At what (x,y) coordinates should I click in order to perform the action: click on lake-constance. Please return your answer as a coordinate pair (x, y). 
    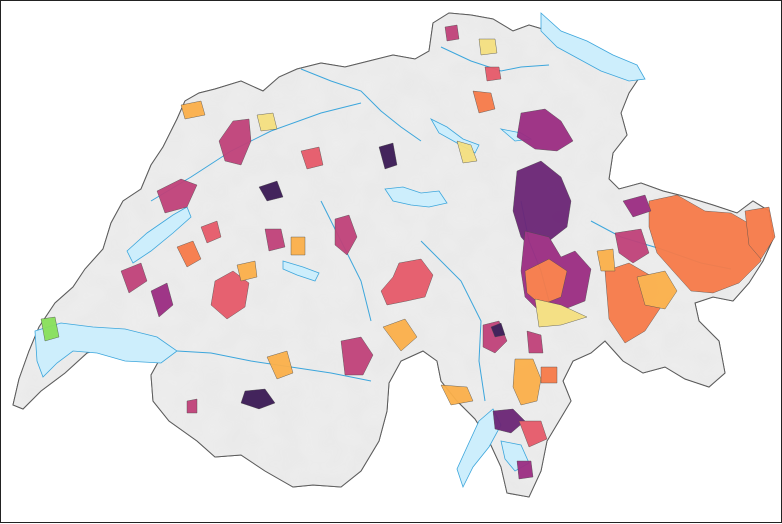
    Looking at the image, I should click on (593, 47).